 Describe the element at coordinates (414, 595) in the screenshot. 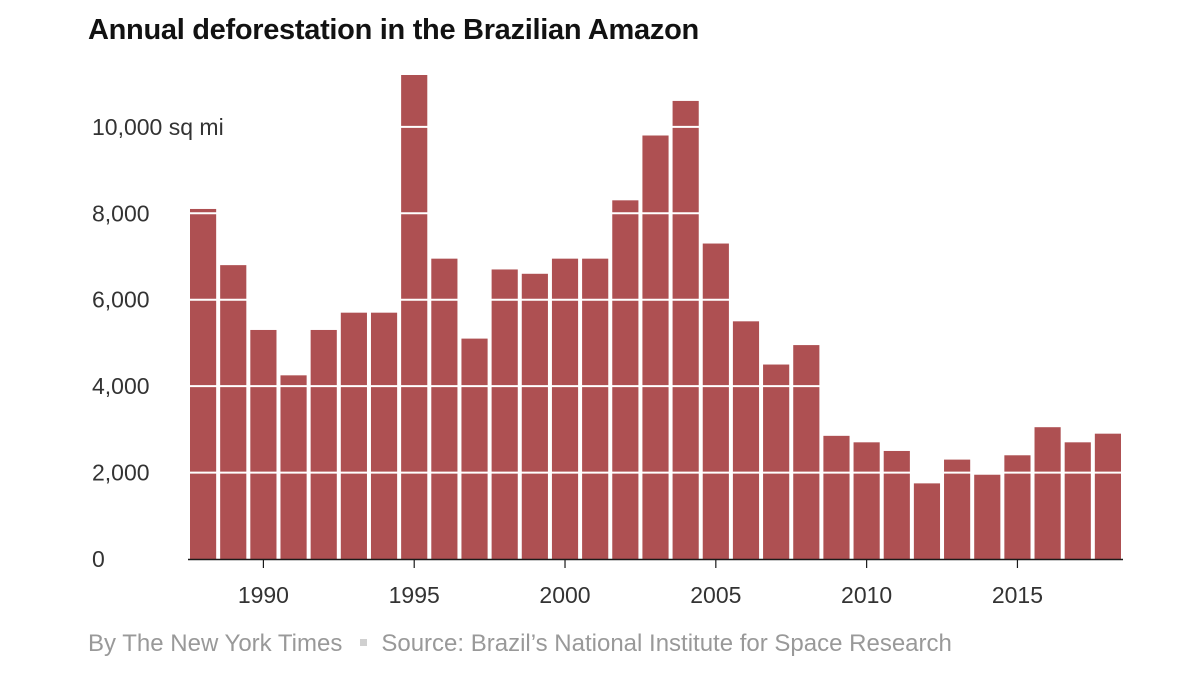

I see `x-tick-label-1995: 1995` at that location.